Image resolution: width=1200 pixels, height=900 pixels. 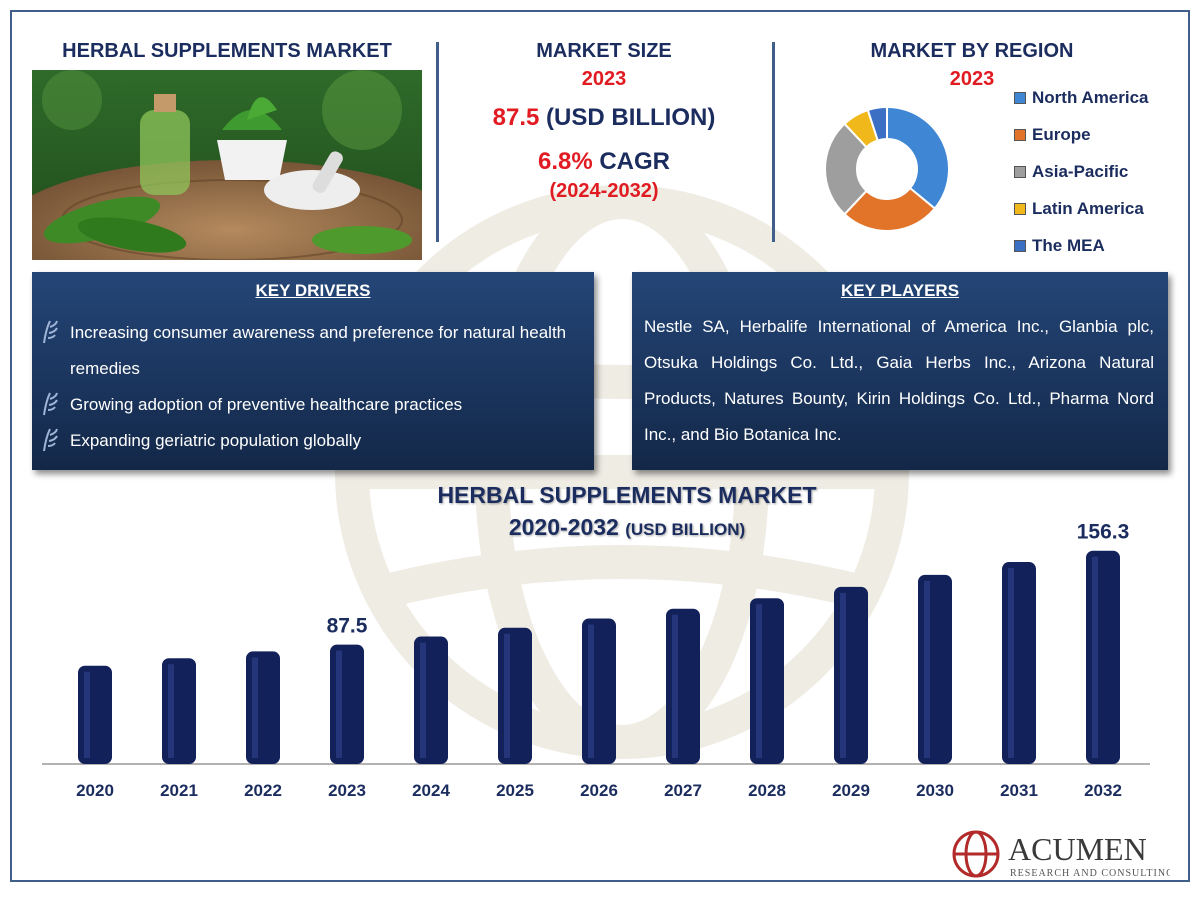 I want to click on chart-title: HERBAL SUPPLEMENTS MARKET, so click(x=627, y=495).